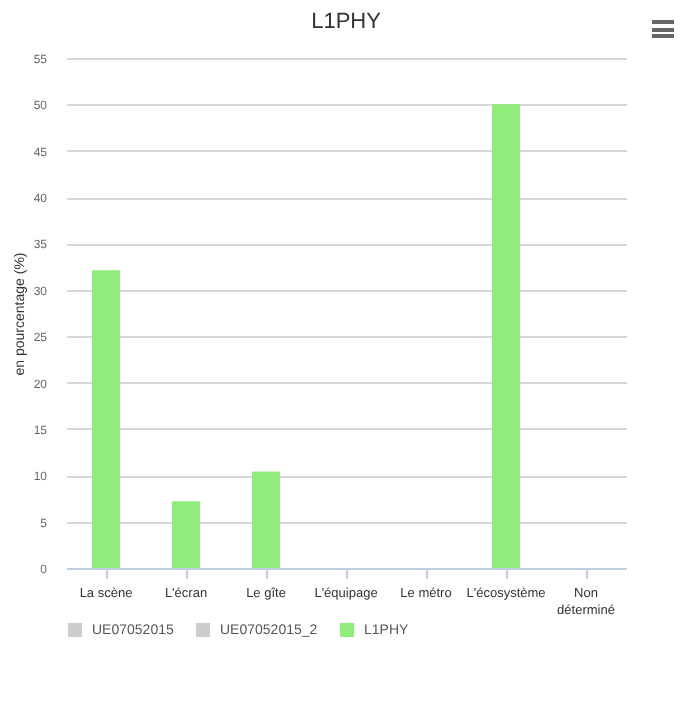  Describe the element at coordinates (347, 22) in the screenshot. I see `chart-title: L1PHY` at that location.